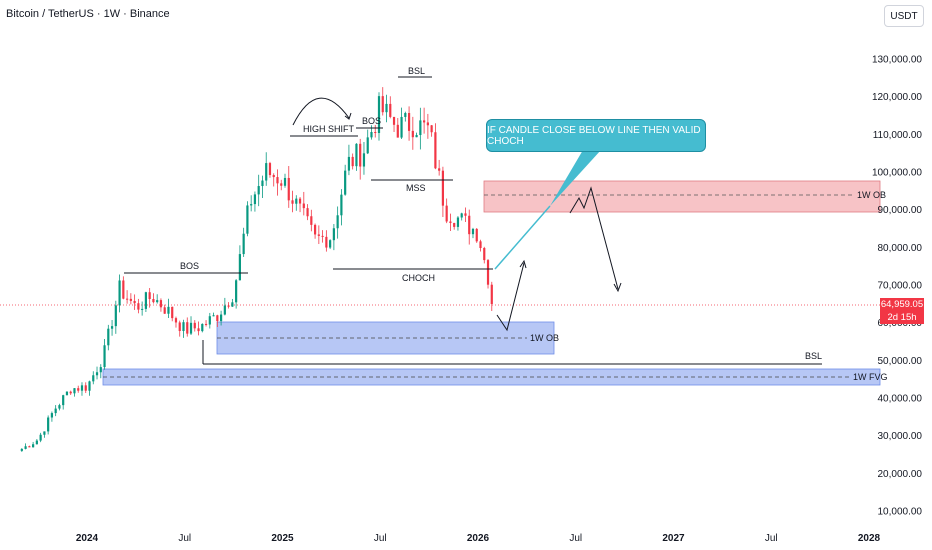 The width and height of the screenshot is (932, 550). Describe the element at coordinates (900, 436) in the screenshot. I see `y-tick-label: 30,000.00` at that location.